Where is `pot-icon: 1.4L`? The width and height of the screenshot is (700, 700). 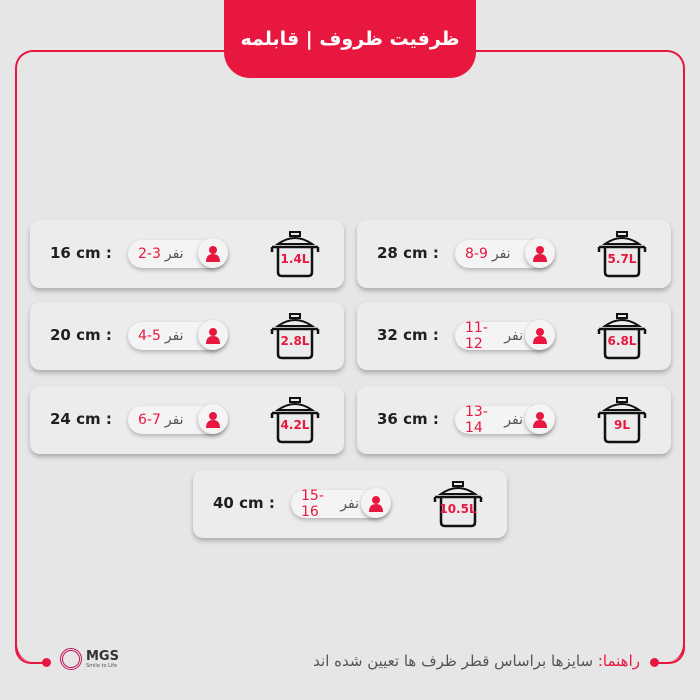 pot-icon: 1.4L is located at coordinates (295, 254).